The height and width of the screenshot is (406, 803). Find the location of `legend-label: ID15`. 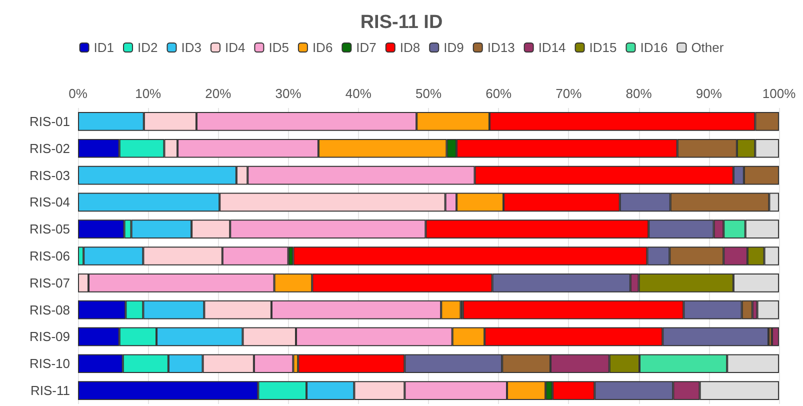

legend-label: ID15 is located at coordinates (603, 47).